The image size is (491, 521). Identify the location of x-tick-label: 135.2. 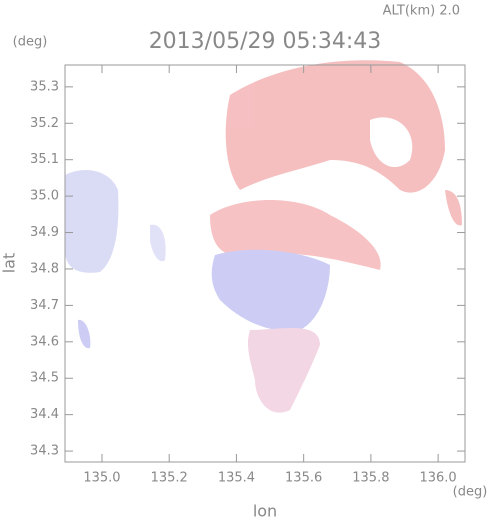
(169, 478).